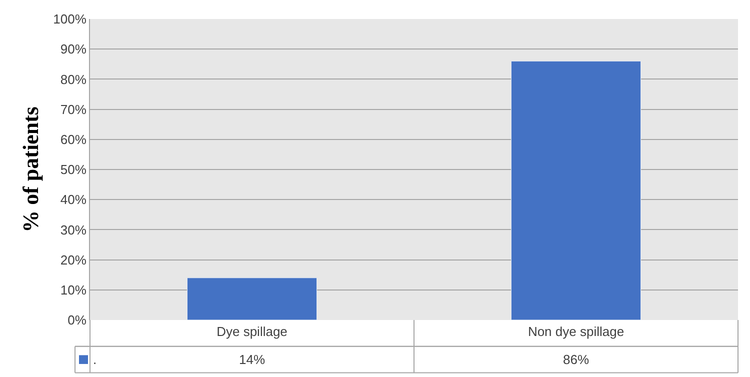  I want to click on y-tick-label: 60%, so click(73, 139).